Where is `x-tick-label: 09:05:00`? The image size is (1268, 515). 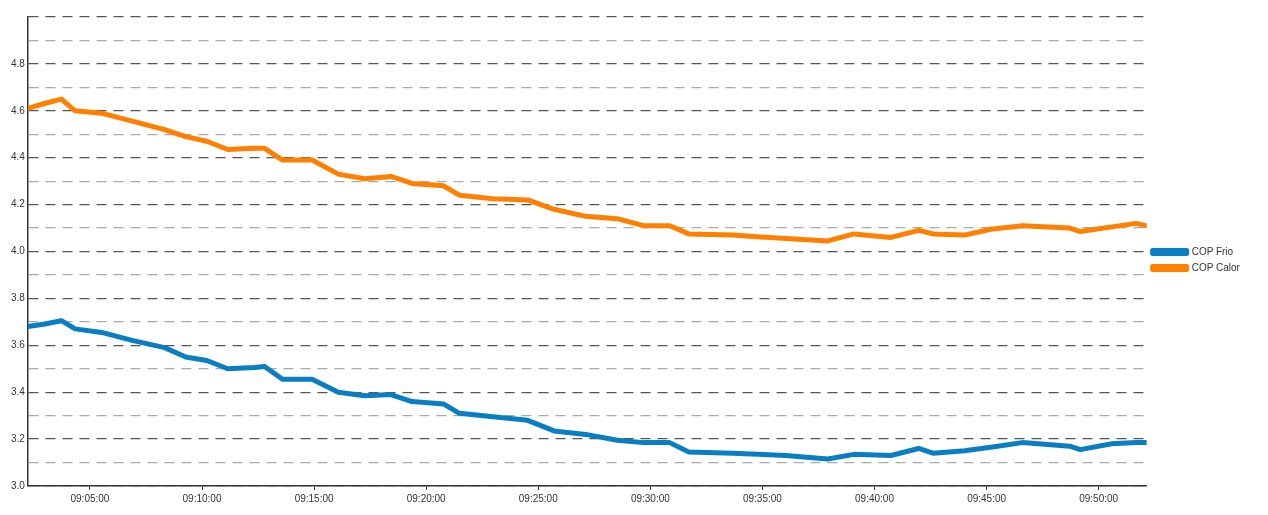
x-tick-label: 09:05:00 is located at coordinates (90, 498).